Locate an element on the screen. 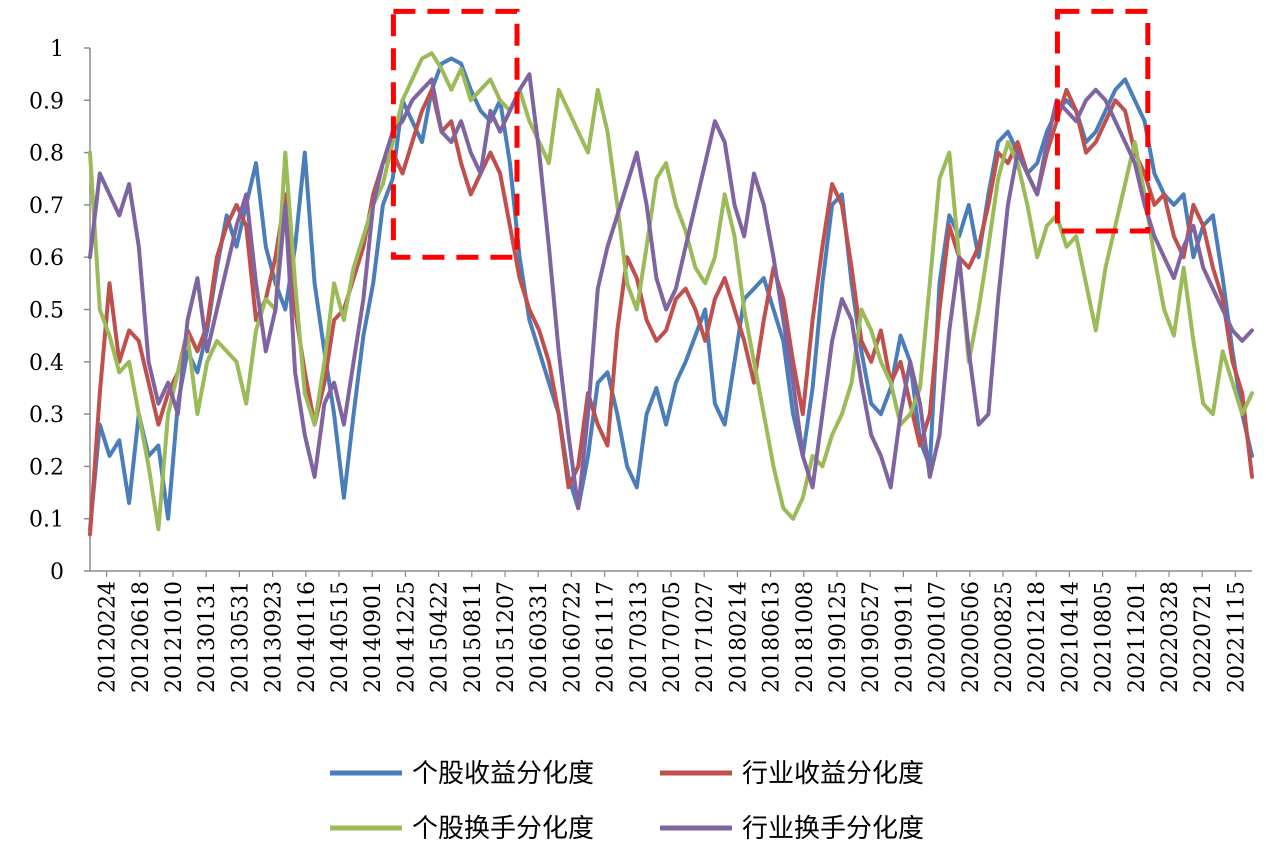 The image size is (1266, 858). x-tick-label: 20130923 is located at coordinates (274, 637).